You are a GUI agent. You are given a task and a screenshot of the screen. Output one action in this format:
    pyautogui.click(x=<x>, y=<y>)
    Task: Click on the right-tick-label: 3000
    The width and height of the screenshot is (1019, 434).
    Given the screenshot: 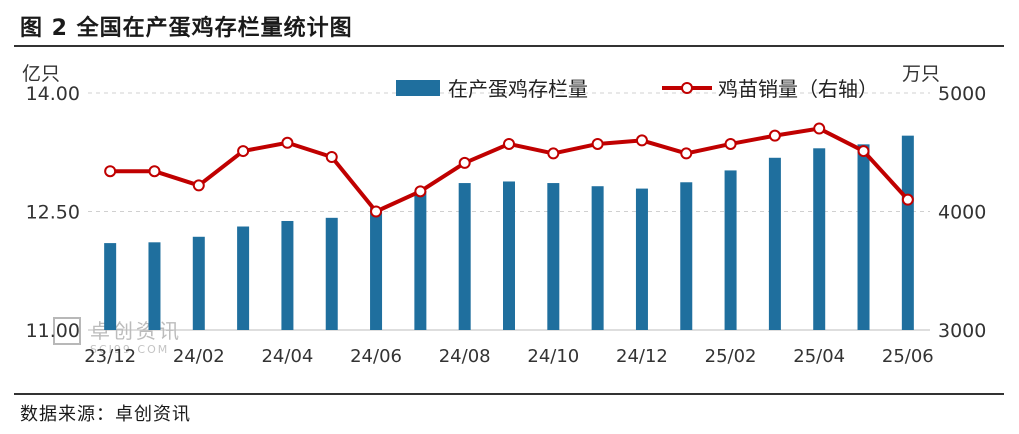 What is the action you would take?
    pyautogui.click(x=962, y=331)
    